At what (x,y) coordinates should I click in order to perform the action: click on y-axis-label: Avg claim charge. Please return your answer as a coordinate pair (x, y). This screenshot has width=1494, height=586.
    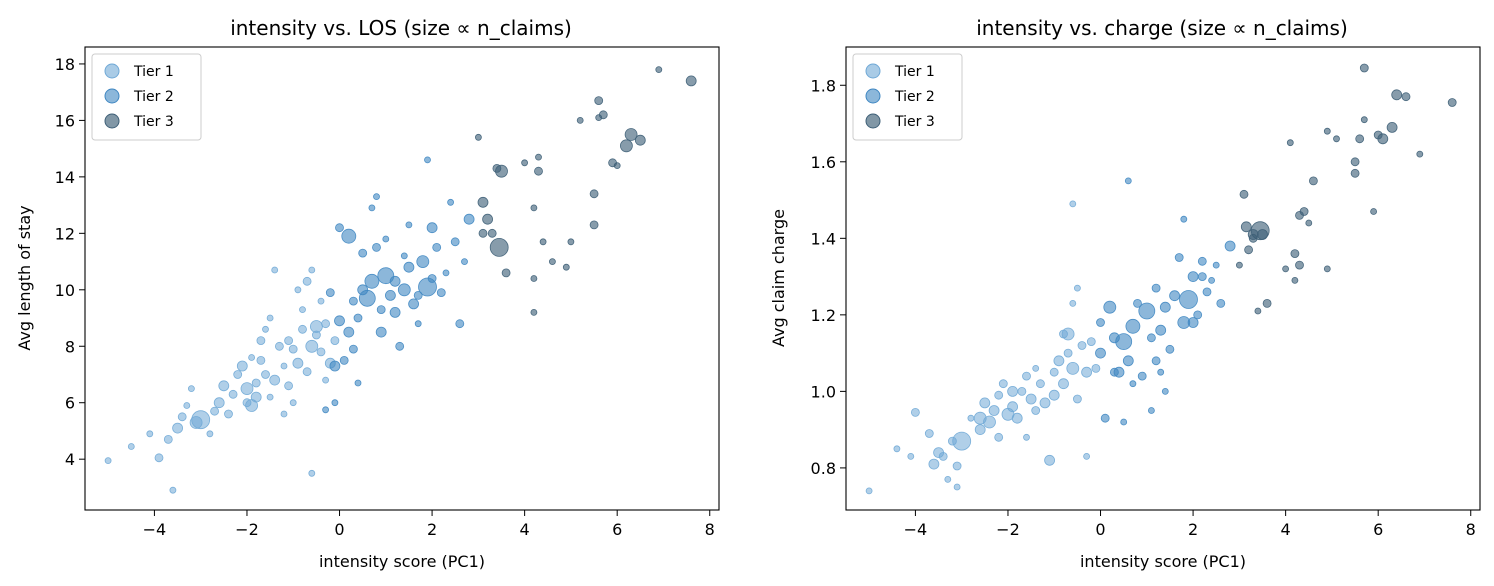
    Looking at the image, I should click on (778, 278).